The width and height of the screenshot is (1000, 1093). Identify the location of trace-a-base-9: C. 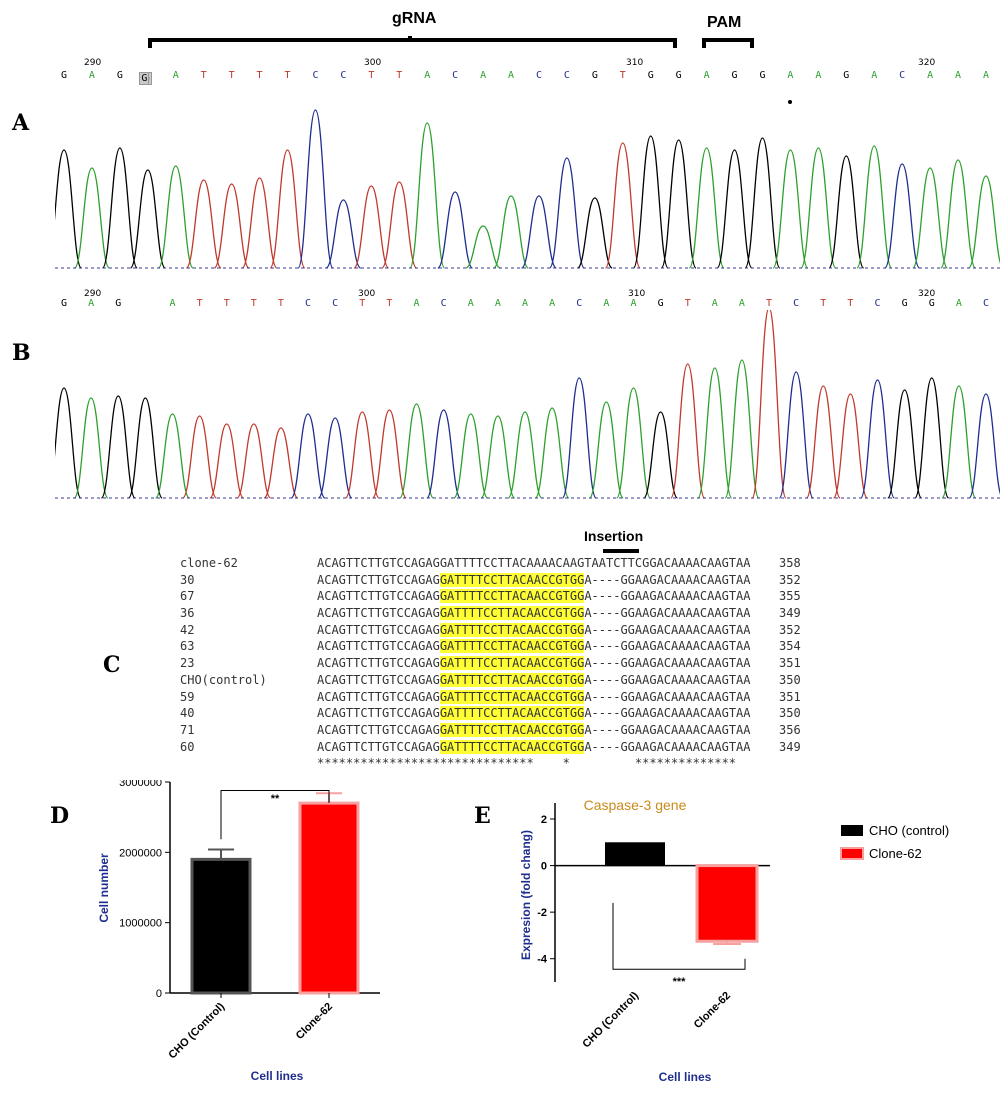
(315, 75).